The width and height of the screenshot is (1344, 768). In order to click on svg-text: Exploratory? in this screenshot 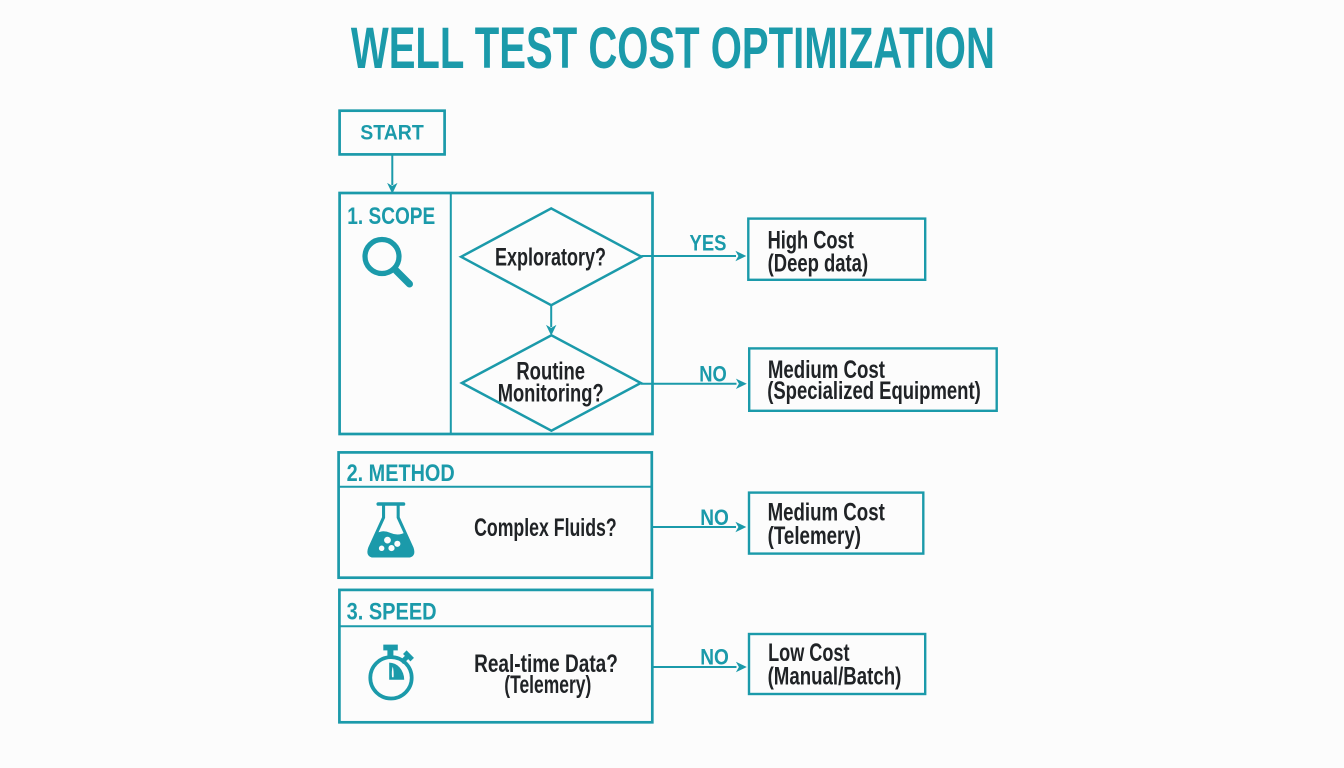, I will do `click(550, 258)`.